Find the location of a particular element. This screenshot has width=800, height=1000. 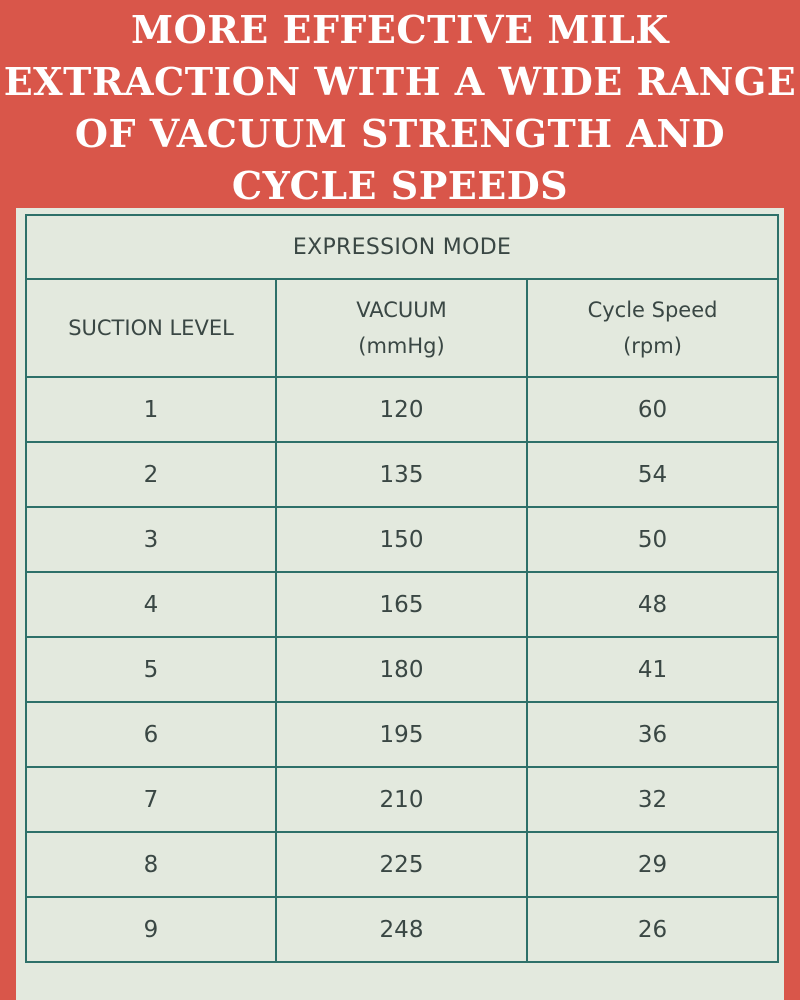

table-row: 3 150 50 is located at coordinates (402, 539).